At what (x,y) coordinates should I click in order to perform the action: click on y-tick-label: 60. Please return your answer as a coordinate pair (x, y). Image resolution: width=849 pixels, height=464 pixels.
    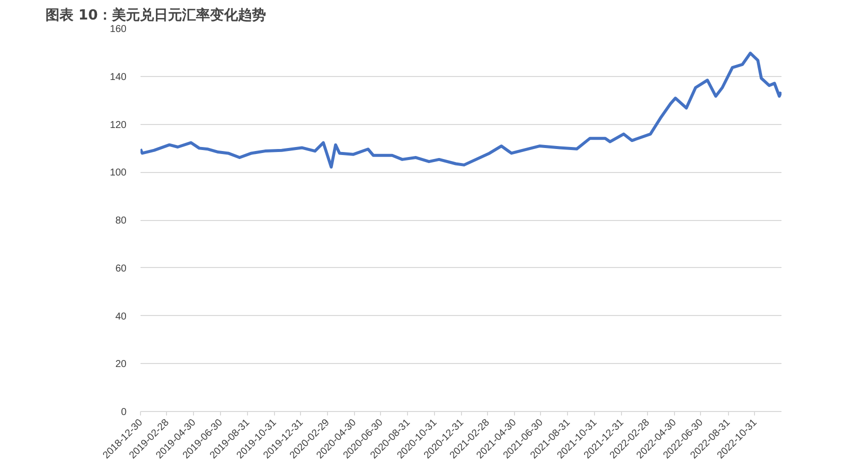
    Looking at the image, I should click on (121, 268).